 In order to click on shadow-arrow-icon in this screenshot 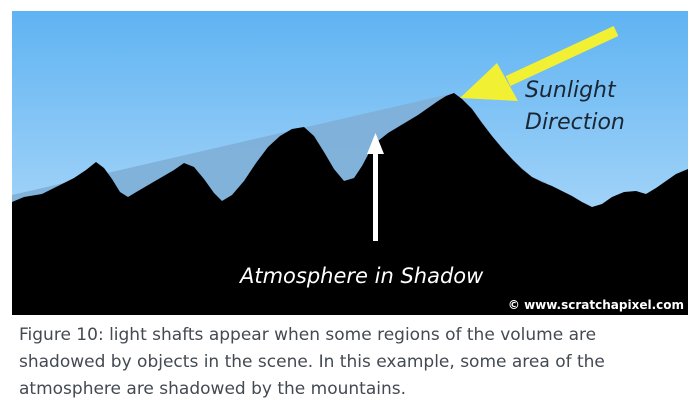, I will do `click(375, 187)`.